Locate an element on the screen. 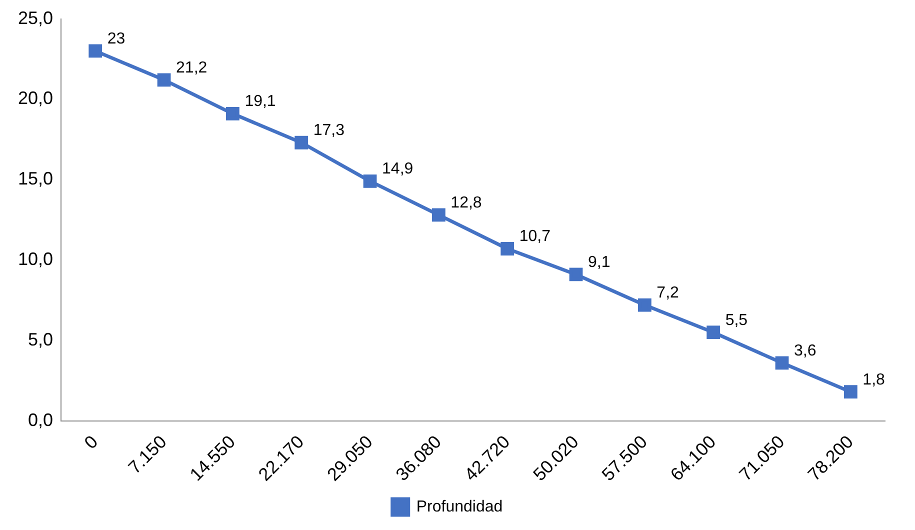 Image resolution: width=915 pixels, height=530 pixels. x-tick-label: 0 is located at coordinates (91, 442).